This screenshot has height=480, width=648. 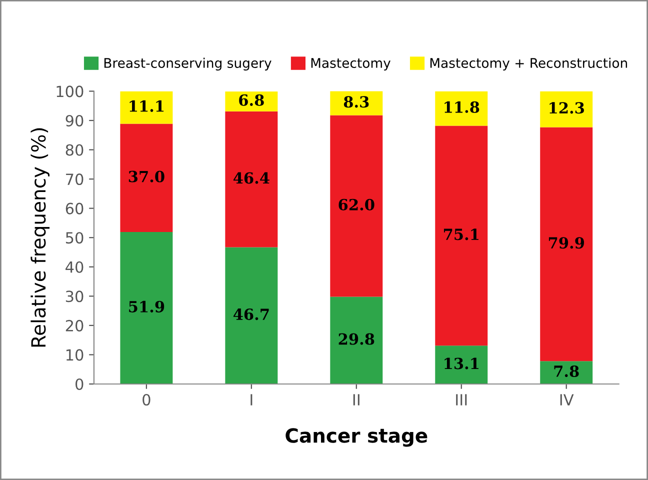 I want to click on data-label: 75.1, so click(x=461, y=234).